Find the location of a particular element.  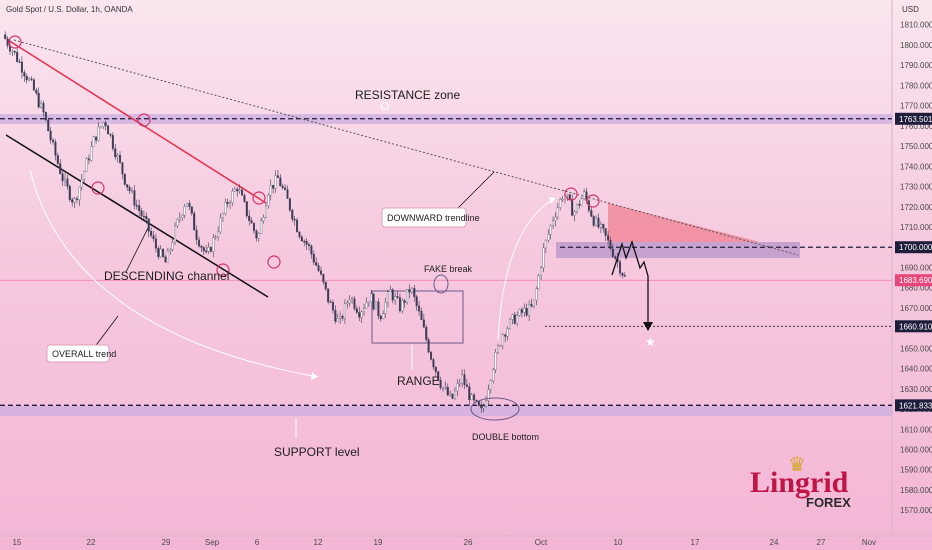

price-tick-label: 1750.000 is located at coordinates (916, 146).